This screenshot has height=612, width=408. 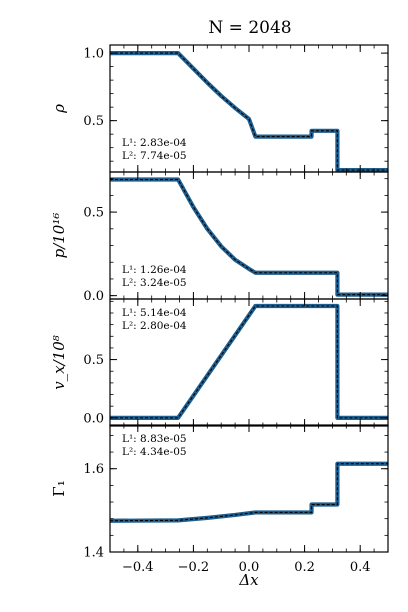 I want to click on x-tick-label: 0.0, so click(x=249, y=567).